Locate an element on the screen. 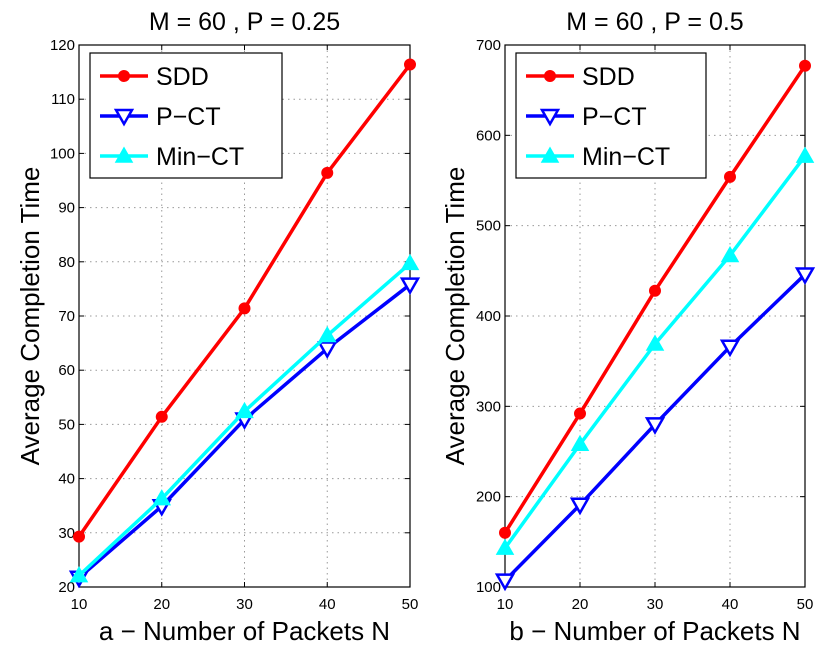 The height and width of the screenshot is (655, 830). x-axis-label: b − Number of Packets N is located at coordinates (654, 631).